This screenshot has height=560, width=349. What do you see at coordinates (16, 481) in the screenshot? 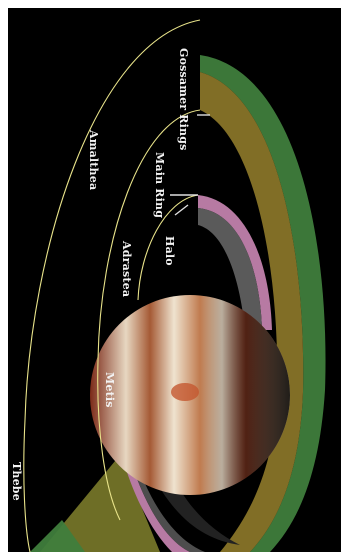
I see `label-thebe: Thebe` at bounding box center [16, 481].